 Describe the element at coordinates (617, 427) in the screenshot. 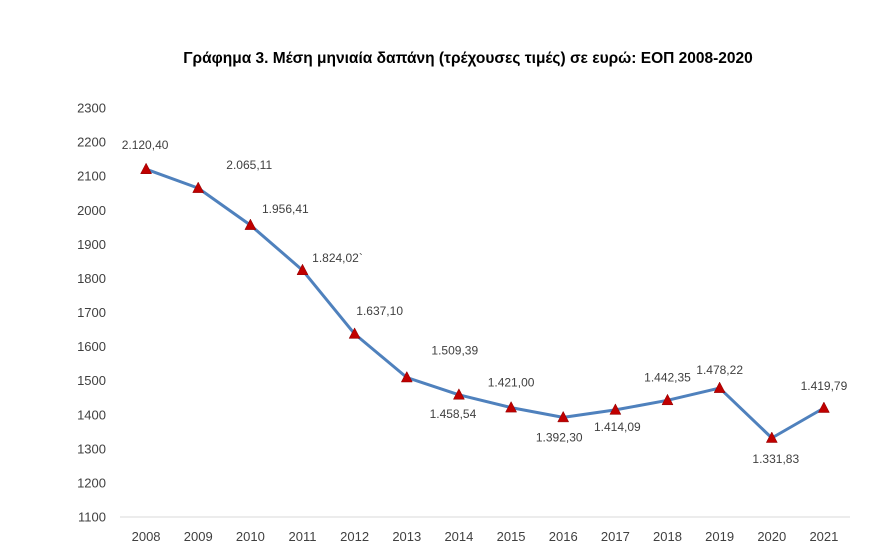

I see `data-label: 1.414,09` at that location.